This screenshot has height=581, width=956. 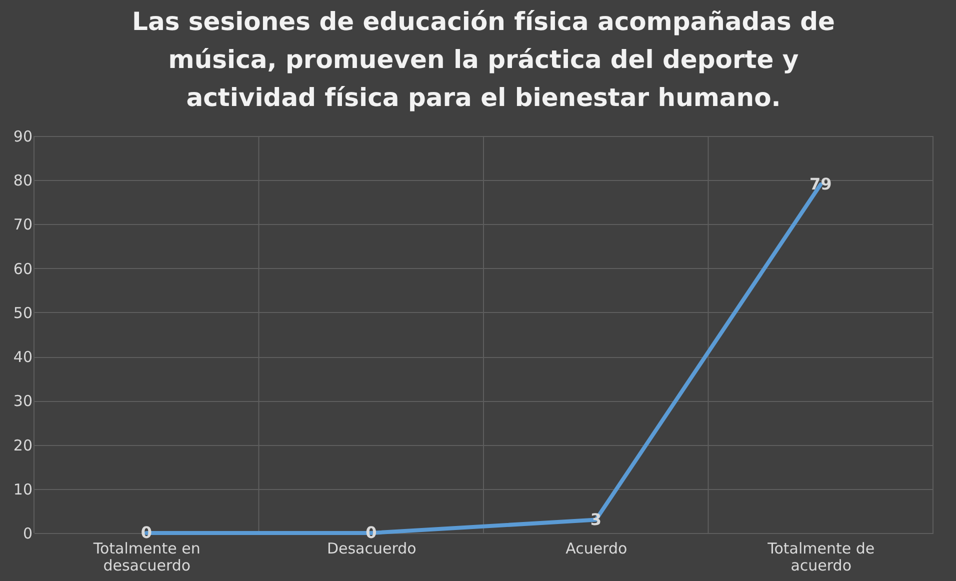 What do you see at coordinates (22, 137) in the screenshot?
I see `y-tick-label: 90` at bounding box center [22, 137].